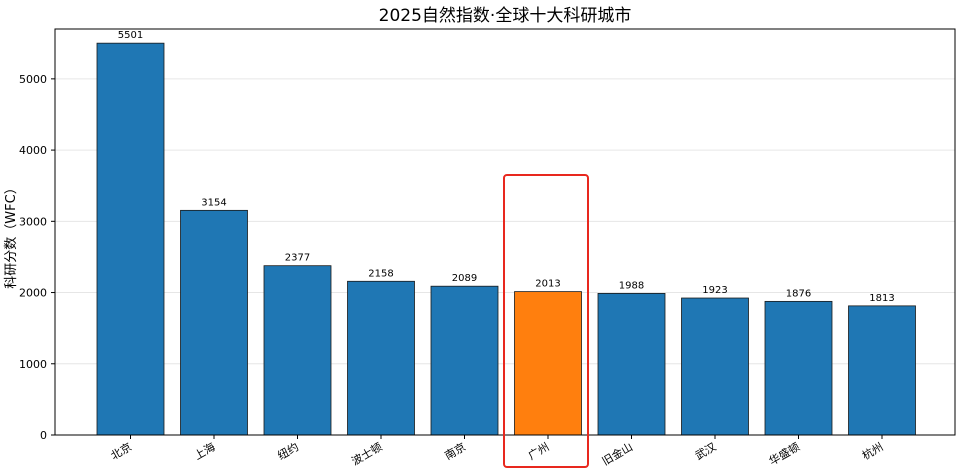 The image size is (960, 473). What do you see at coordinates (497, 451) in the screenshot?
I see `x-axis: 北京 上海 纽约 波士顿 南京 广州 旧金山 武汉 华盛顿 杭州` at bounding box center [497, 451].